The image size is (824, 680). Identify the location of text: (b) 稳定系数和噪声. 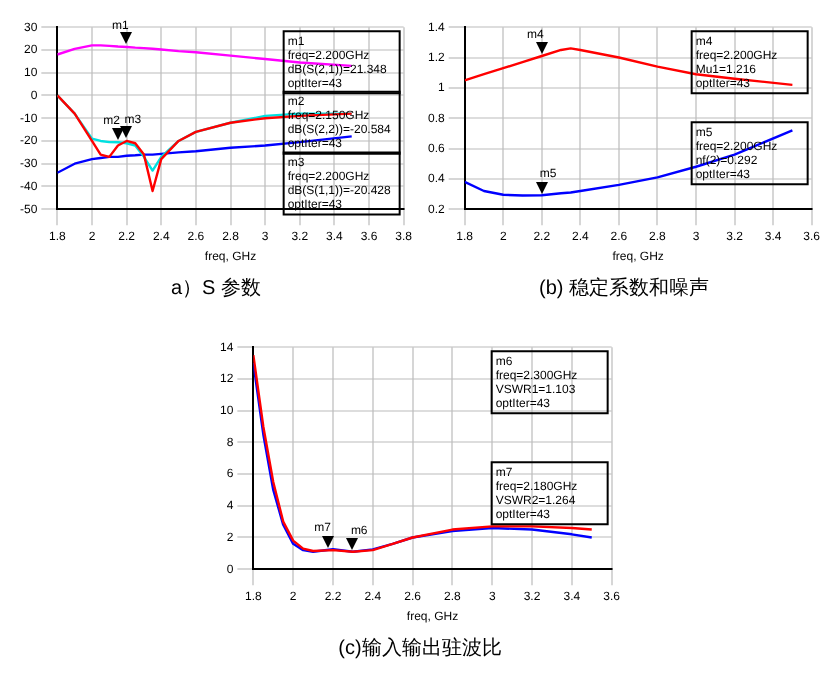
(624, 288).